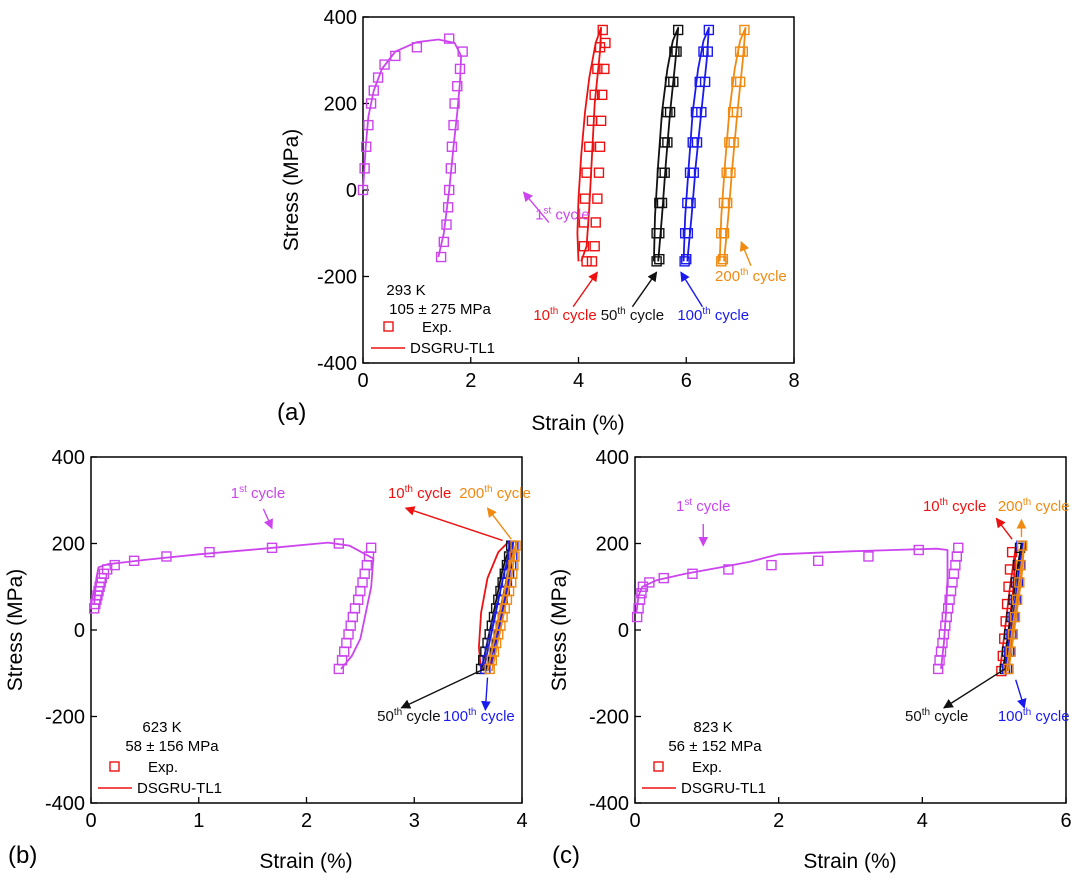 Image resolution: width=1080 pixels, height=881 pixels. I want to click on load-label-b: 58 ± 156 MPa, so click(172, 746).